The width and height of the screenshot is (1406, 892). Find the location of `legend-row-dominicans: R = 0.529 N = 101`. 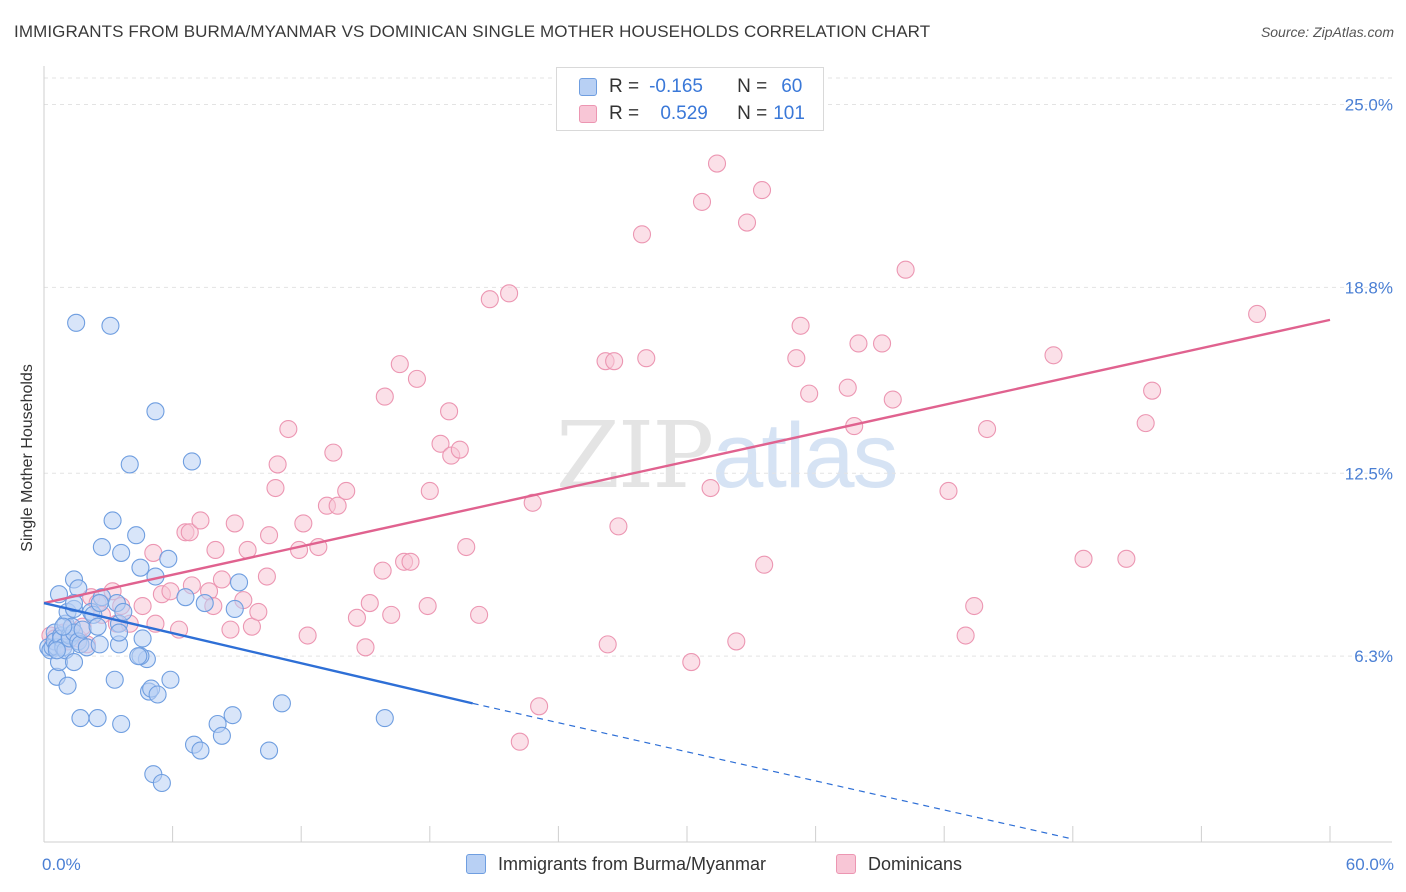

legend-row-dominicans: R = 0.529 N = 101 is located at coordinates (692, 114).